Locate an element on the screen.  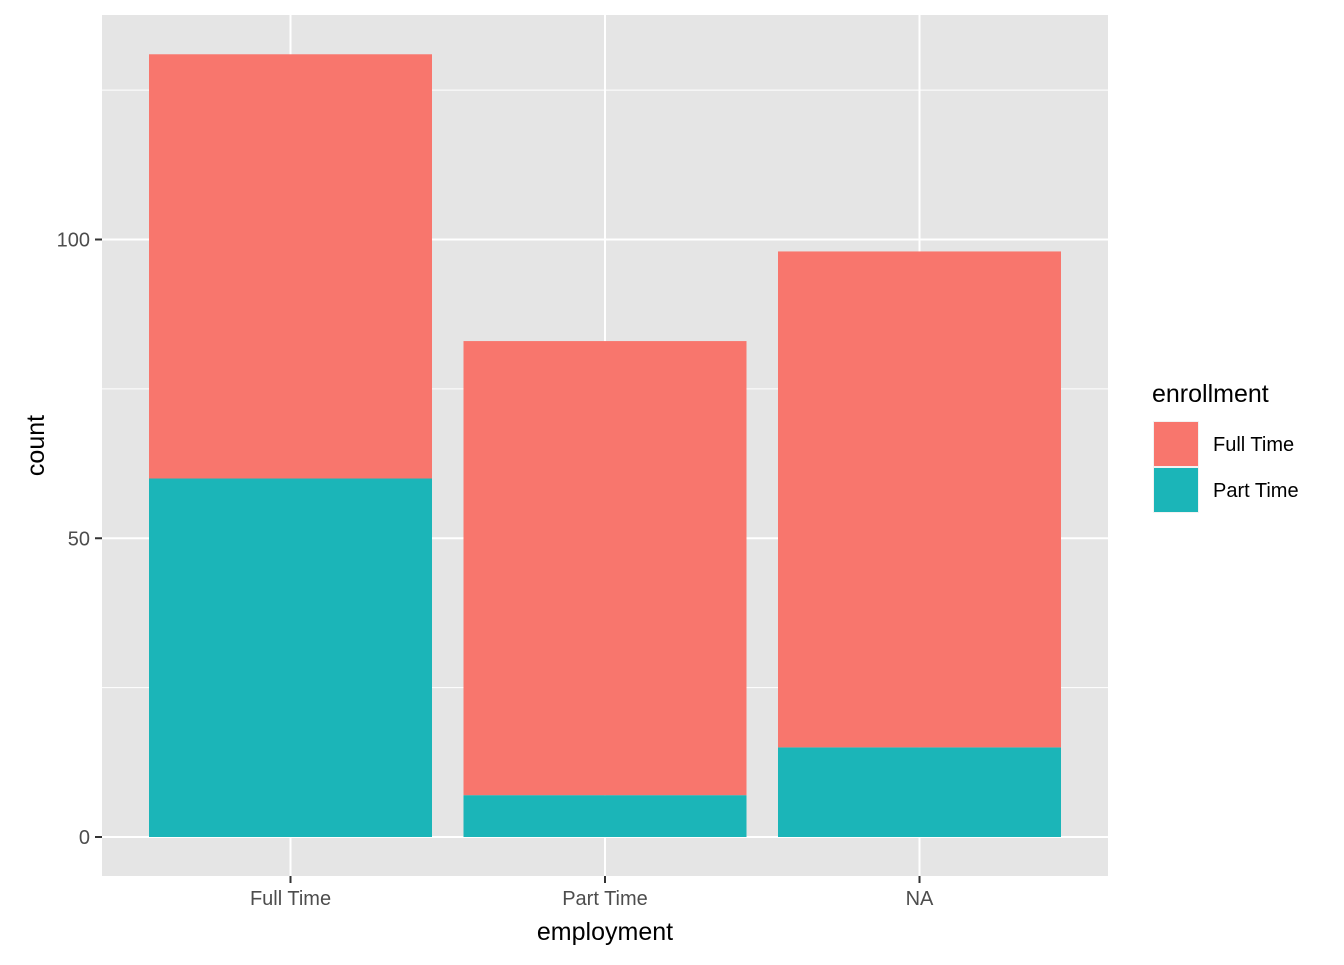
y-tick-label: 50 is located at coordinates (79, 539).